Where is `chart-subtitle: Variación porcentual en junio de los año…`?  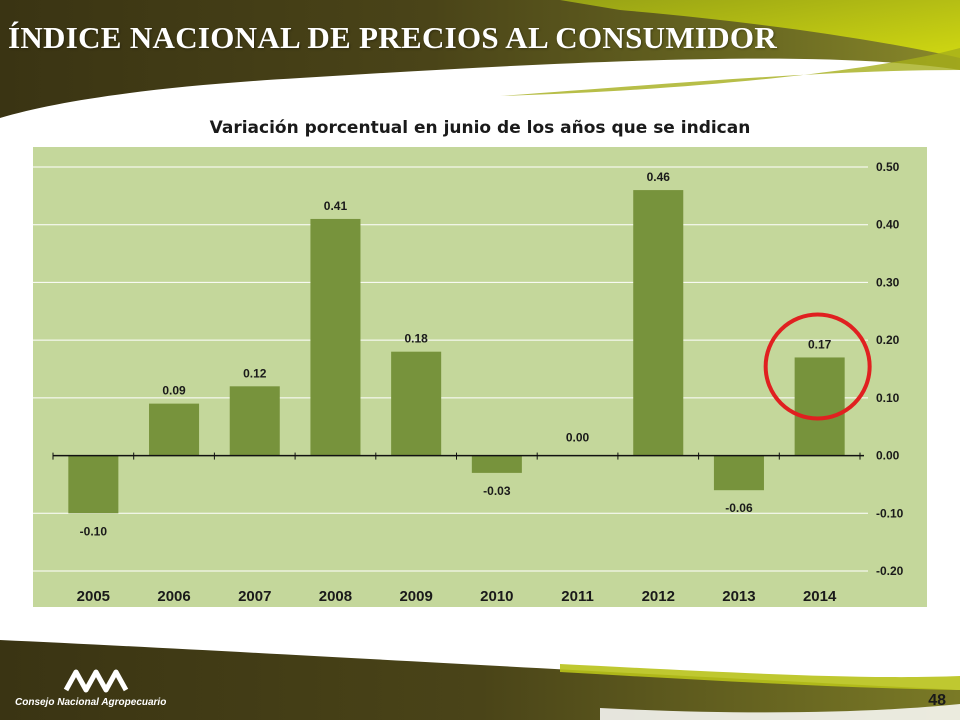 chart-subtitle: Variación porcentual en junio de los año… is located at coordinates (480, 128).